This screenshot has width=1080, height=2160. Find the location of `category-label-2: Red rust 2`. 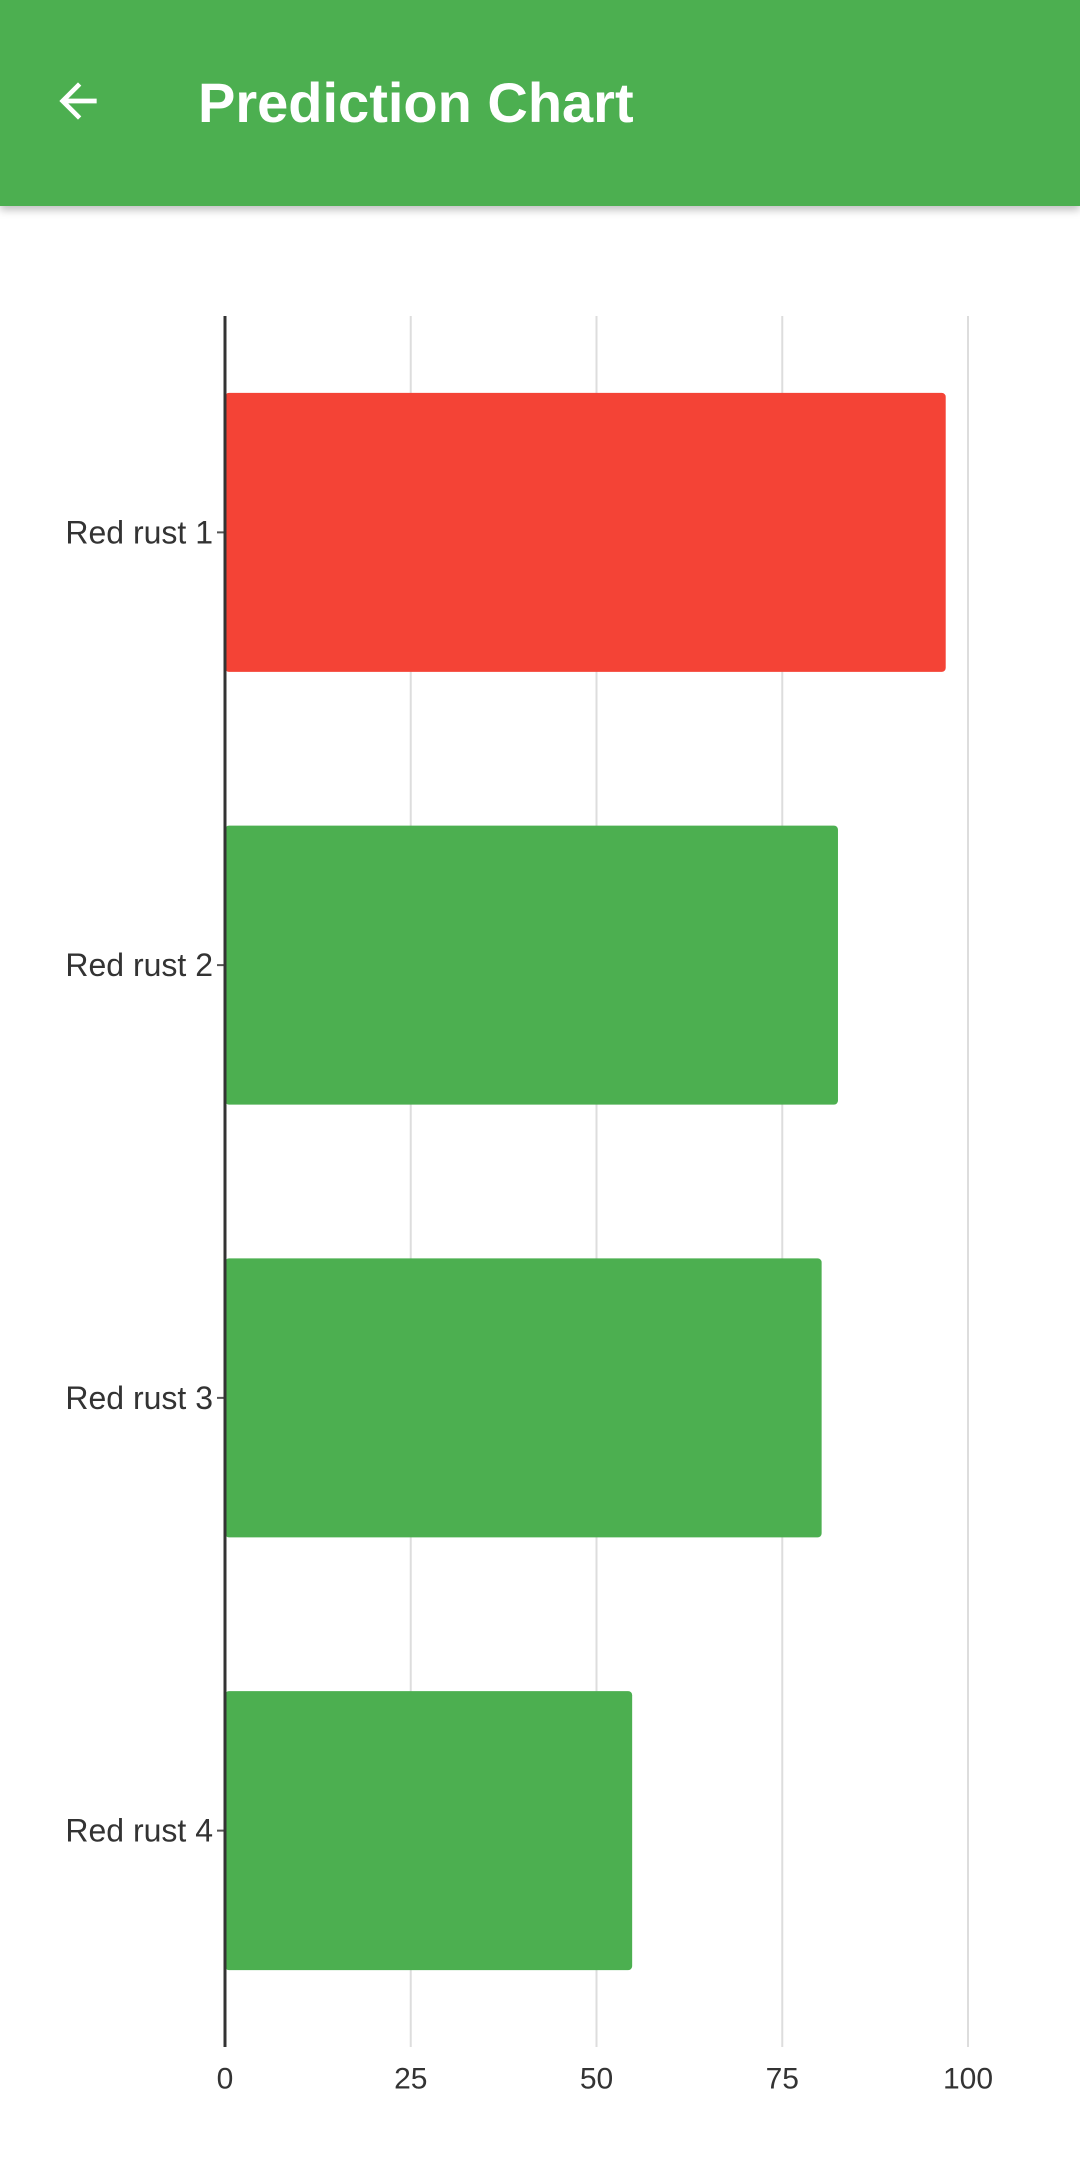

category-label-2: Red rust 2 is located at coordinates (139, 965).